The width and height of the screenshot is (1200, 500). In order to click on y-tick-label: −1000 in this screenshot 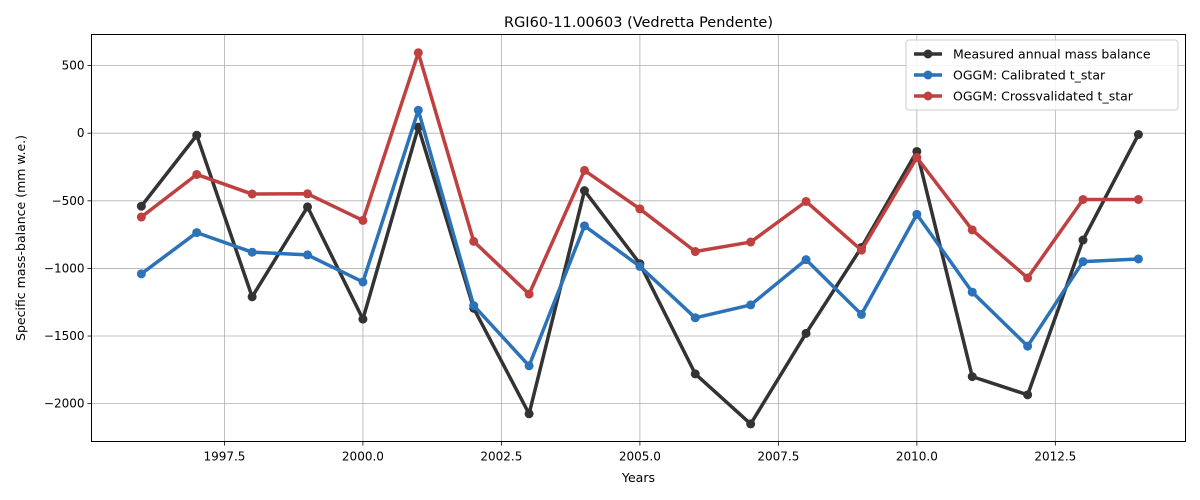, I will do `click(64, 268)`.